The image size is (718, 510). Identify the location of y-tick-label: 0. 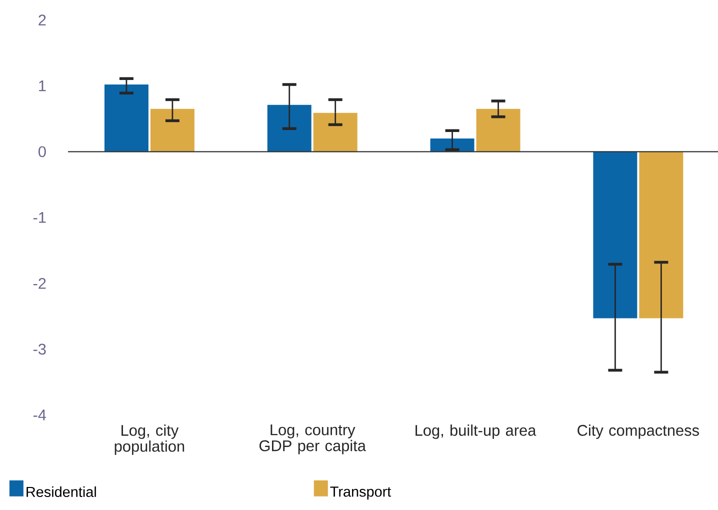
(42, 152).